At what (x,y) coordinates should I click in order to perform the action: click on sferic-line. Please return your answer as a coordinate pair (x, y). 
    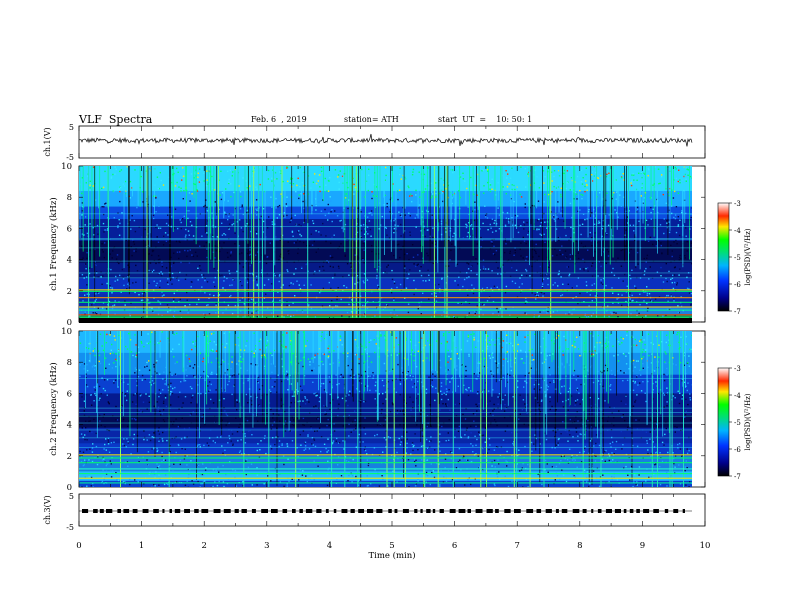
    Looking at the image, I should click on (447, 244).